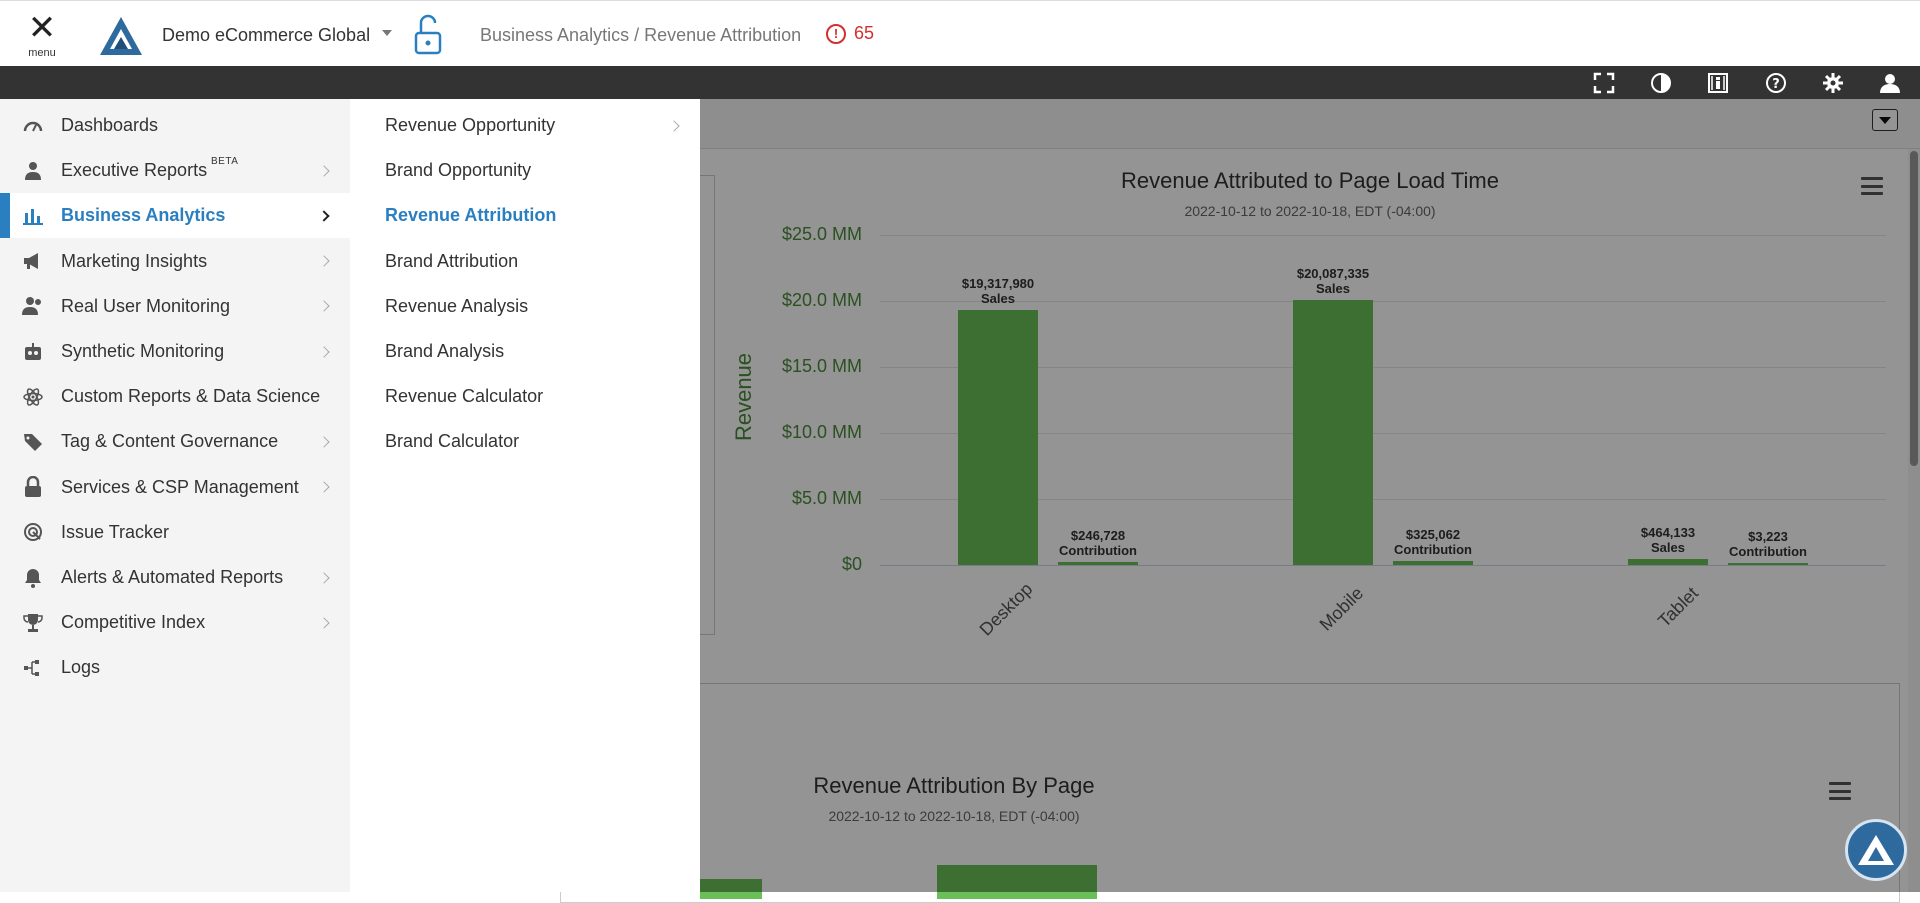 Image resolution: width=1920 pixels, height=903 pixels. I want to click on assistant-fab-button, so click(1876, 850).